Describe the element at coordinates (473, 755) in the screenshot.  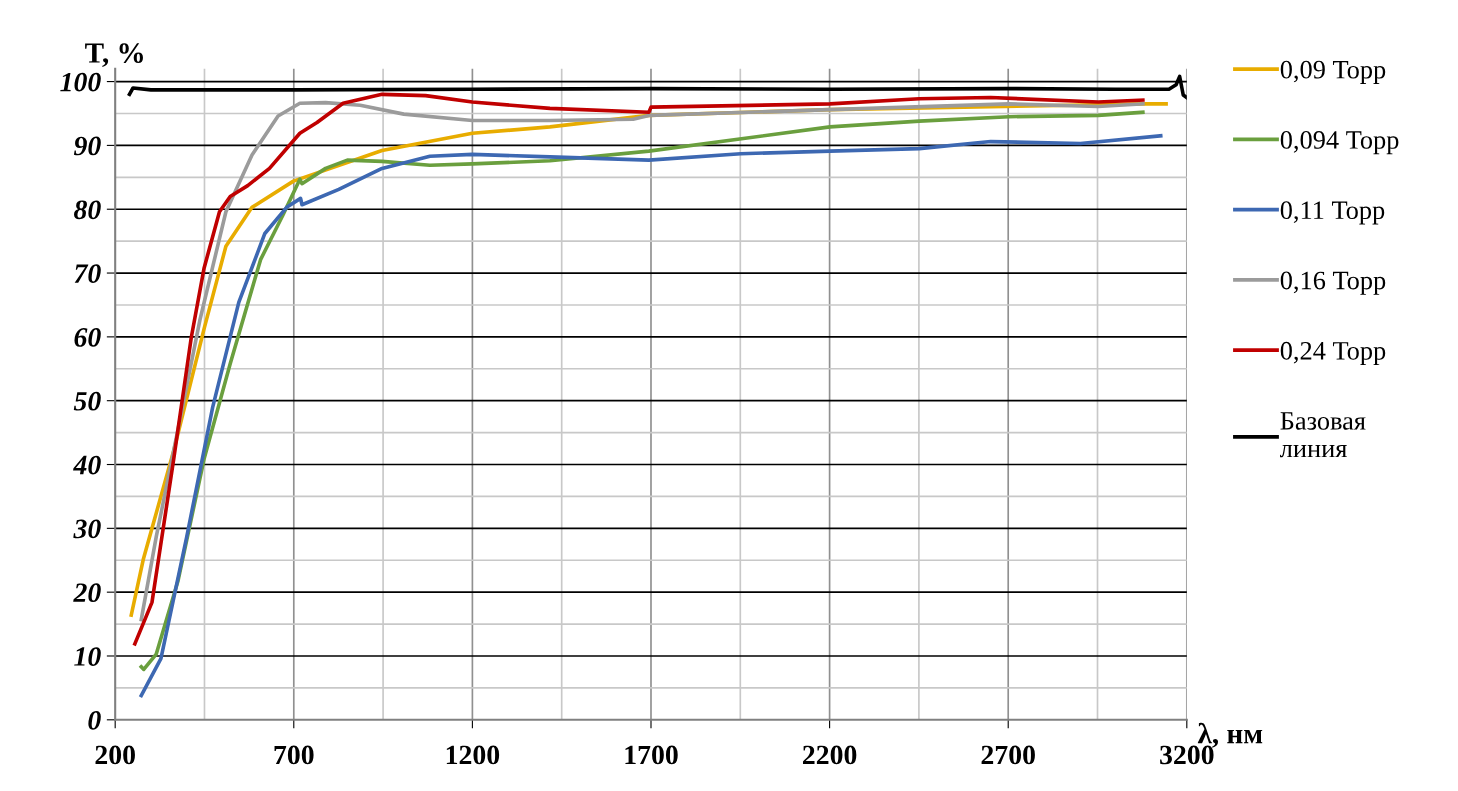
I see `x-tick-label: 1200` at that location.